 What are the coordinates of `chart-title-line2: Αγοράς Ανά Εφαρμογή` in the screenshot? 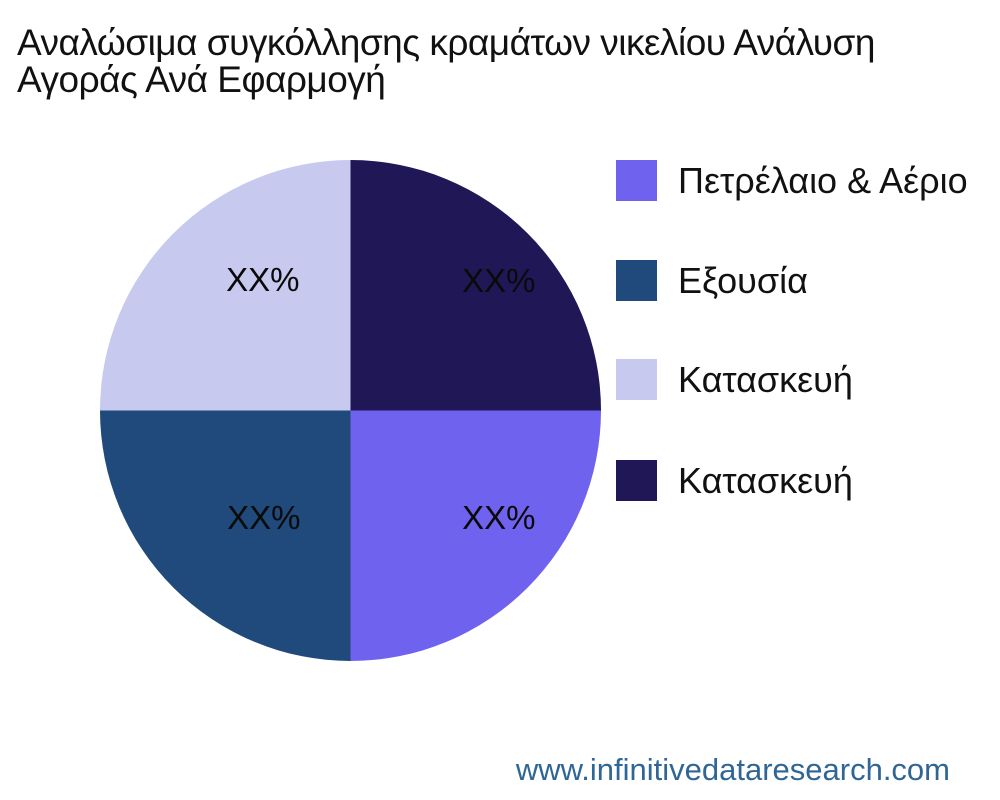 It's located at (201, 79).